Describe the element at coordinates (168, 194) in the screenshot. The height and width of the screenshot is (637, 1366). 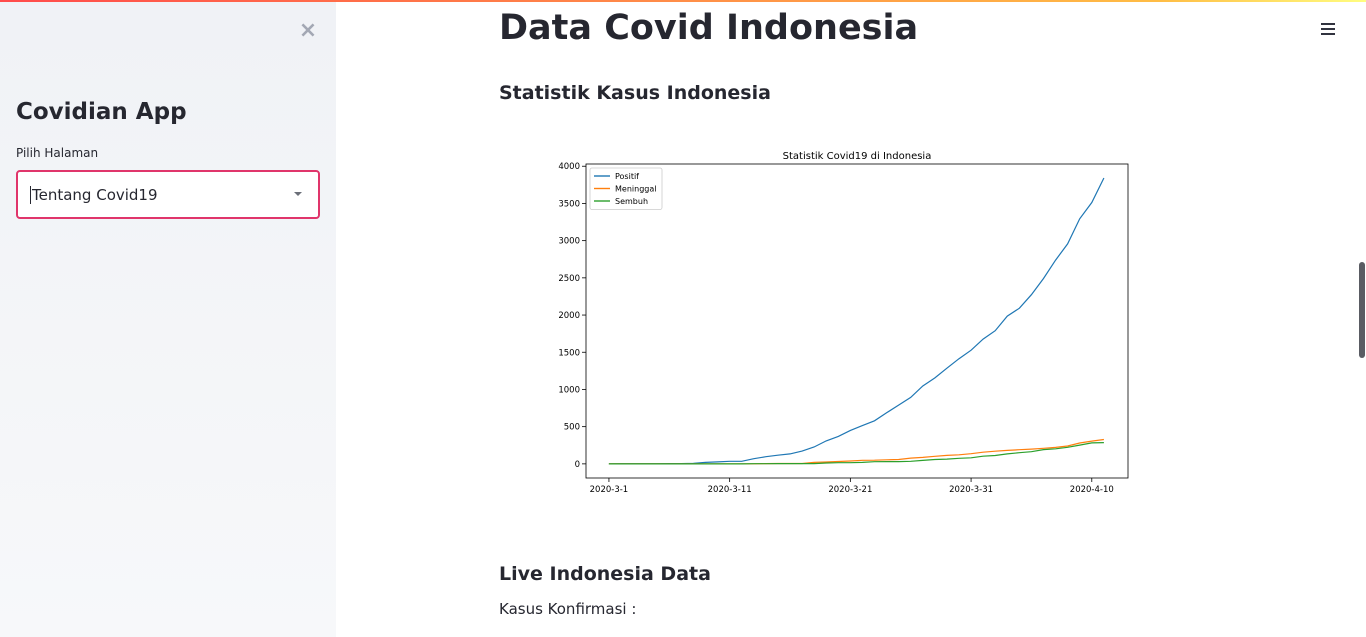
I see `page-select: Tentang Covid19` at that location.